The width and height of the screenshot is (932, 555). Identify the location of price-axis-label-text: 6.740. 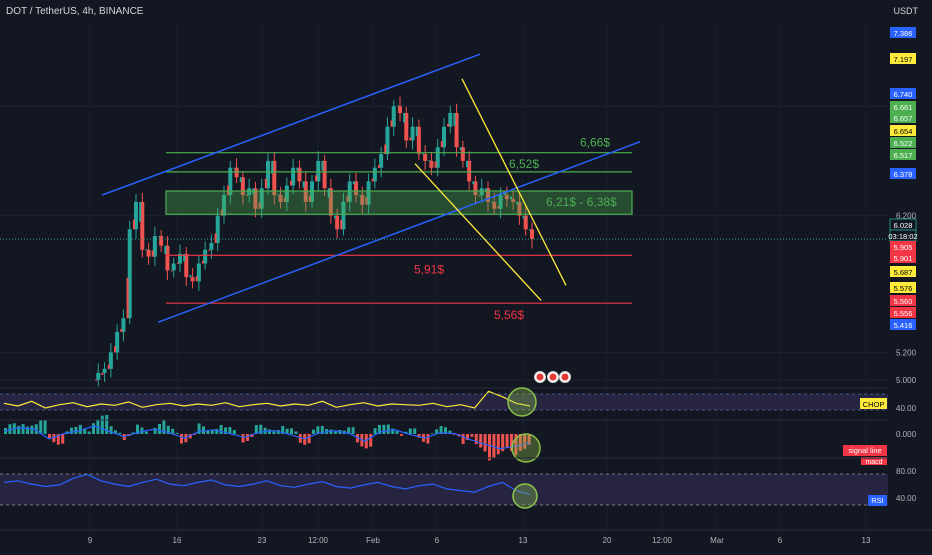
(903, 94).